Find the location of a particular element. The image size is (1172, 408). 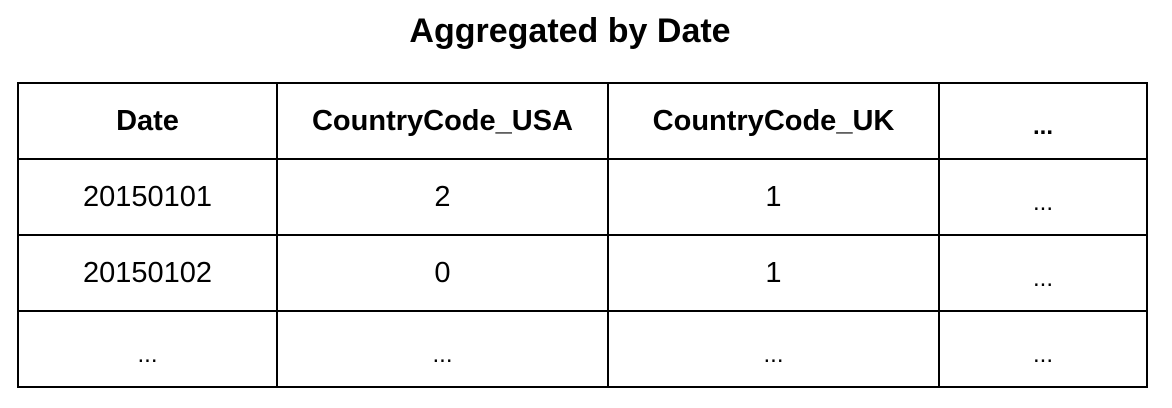

header-countrycode-usa: CountryCode_USA is located at coordinates (442, 121).